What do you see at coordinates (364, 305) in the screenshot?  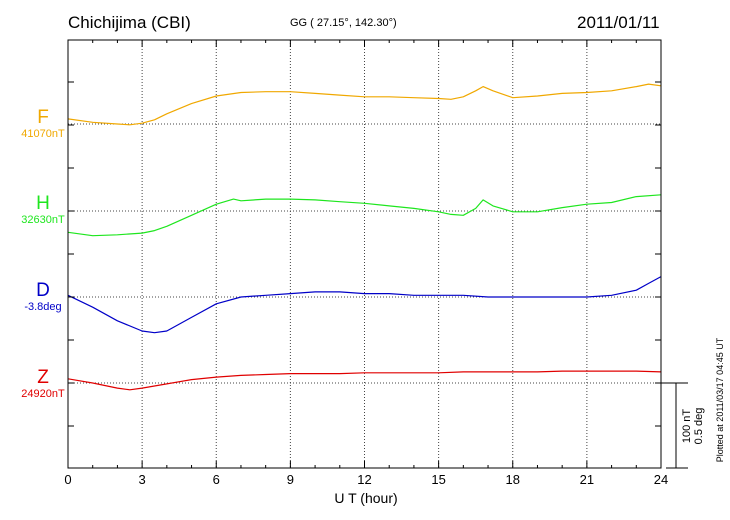 I see `series-line-d` at bounding box center [364, 305].